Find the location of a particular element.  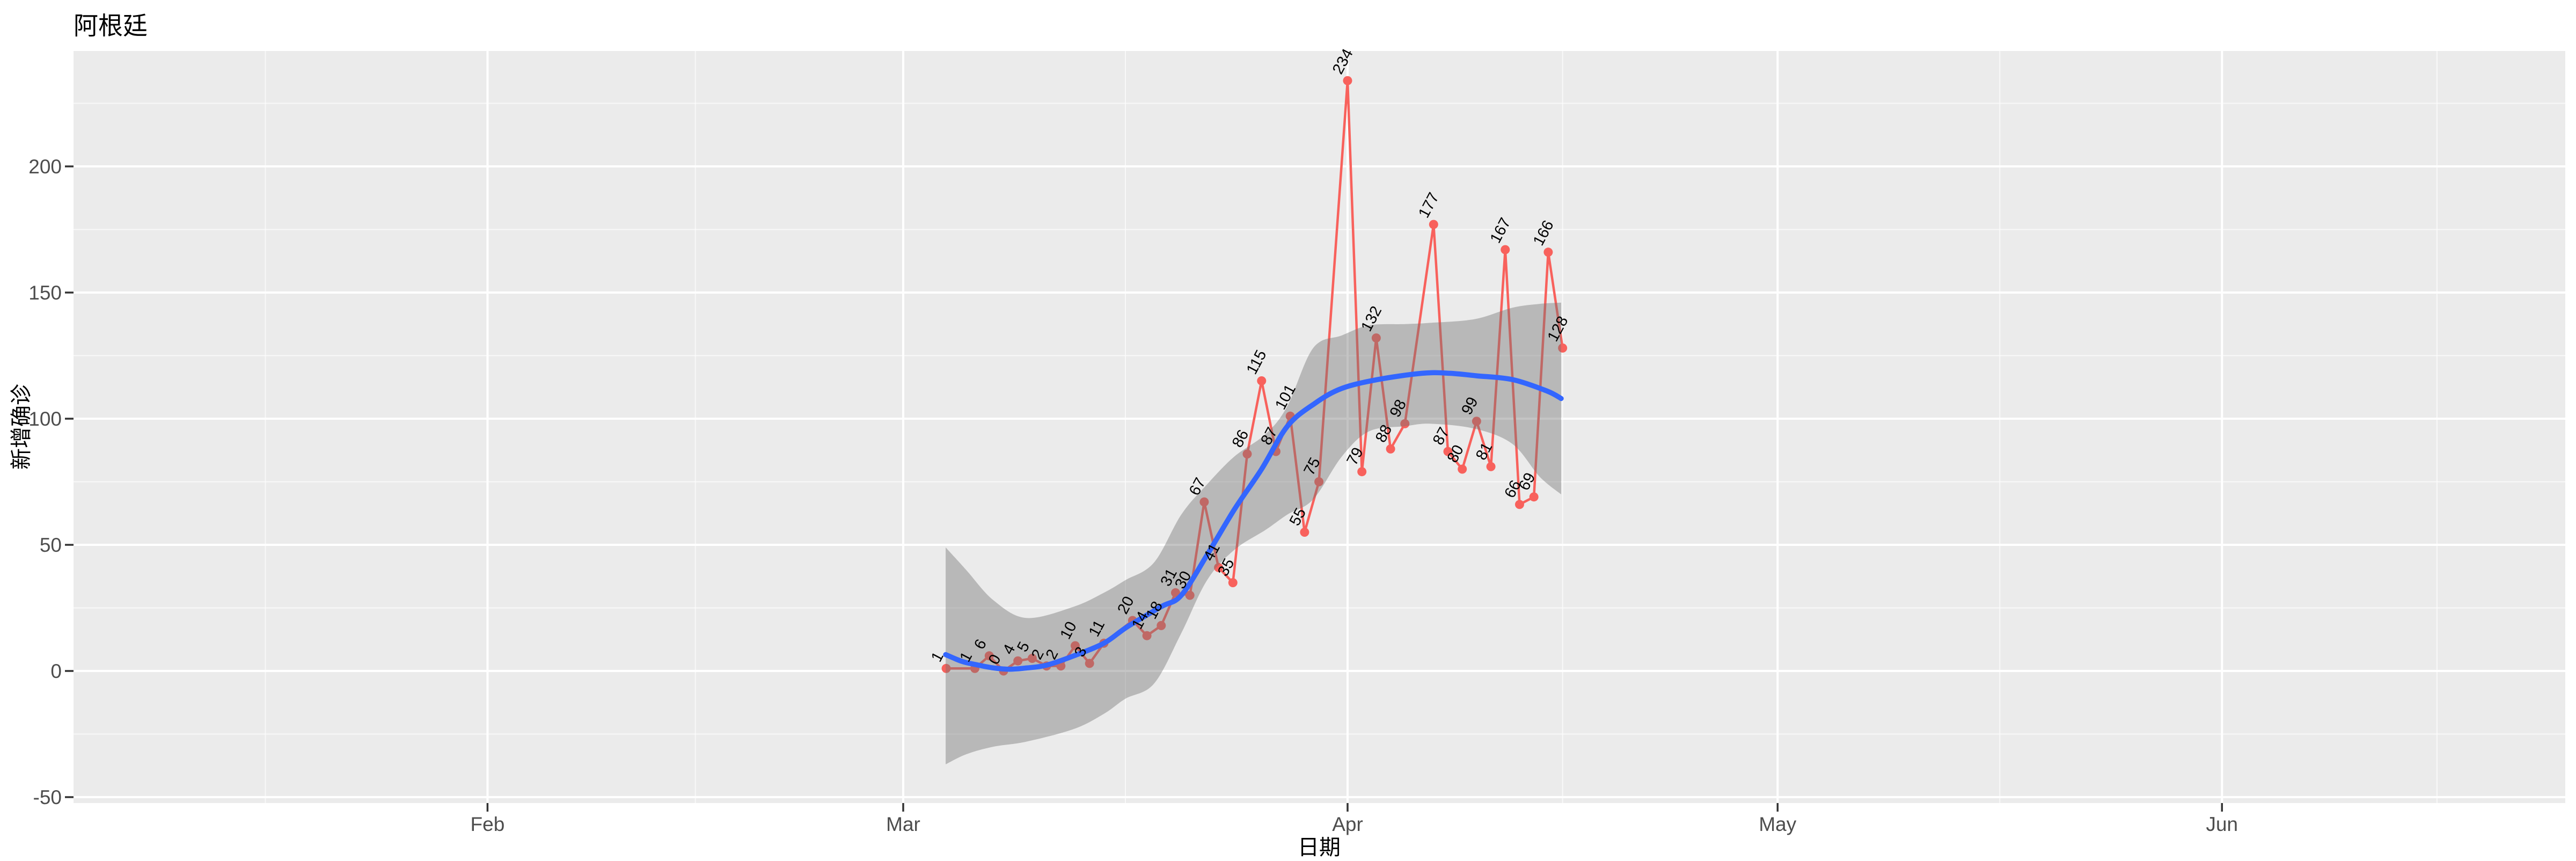

y-tick-label: -50 is located at coordinates (47, 797).